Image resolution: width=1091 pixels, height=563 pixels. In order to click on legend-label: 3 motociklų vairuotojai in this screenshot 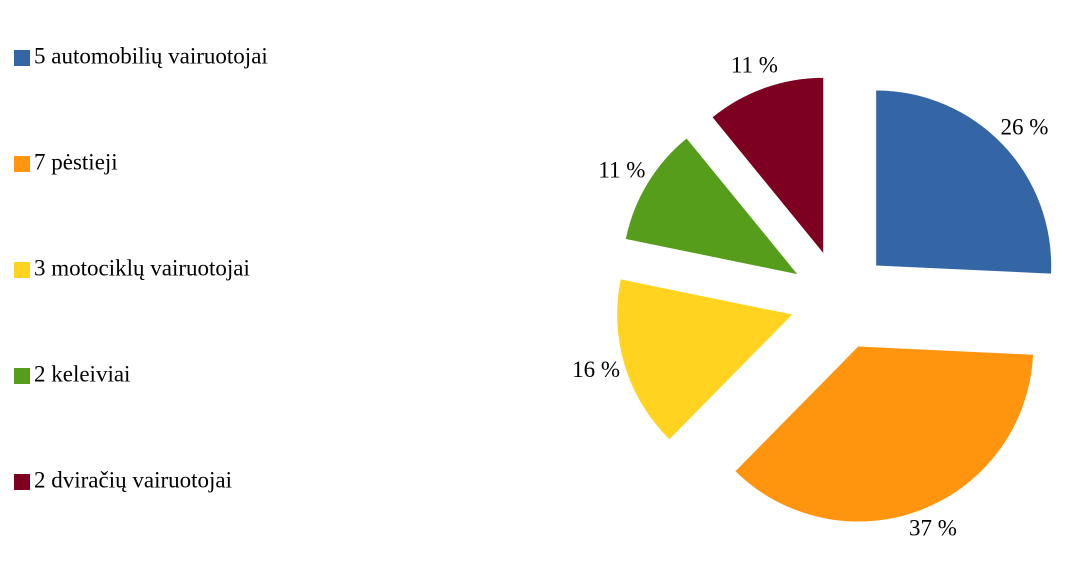, I will do `click(142, 267)`.